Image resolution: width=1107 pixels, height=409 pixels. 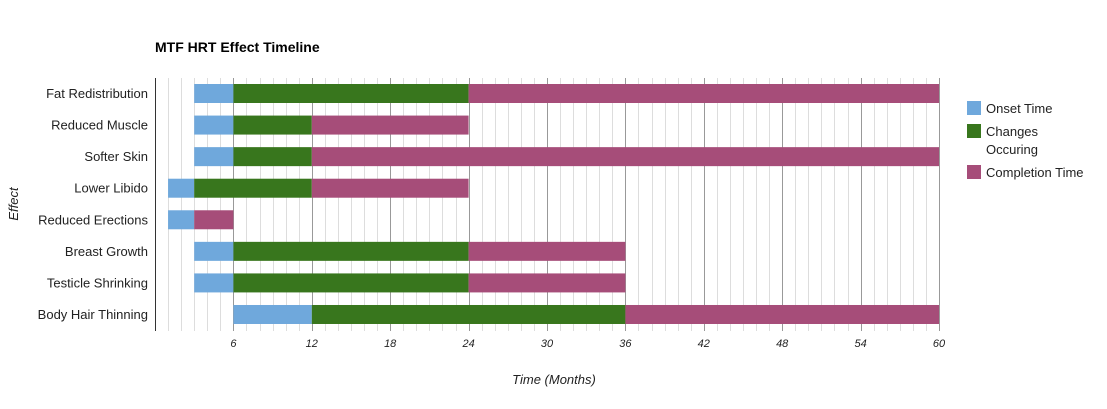 What do you see at coordinates (554, 379) in the screenshot?
I see `x-axis-title: Time (Months)` at bounding box center [554, 379].